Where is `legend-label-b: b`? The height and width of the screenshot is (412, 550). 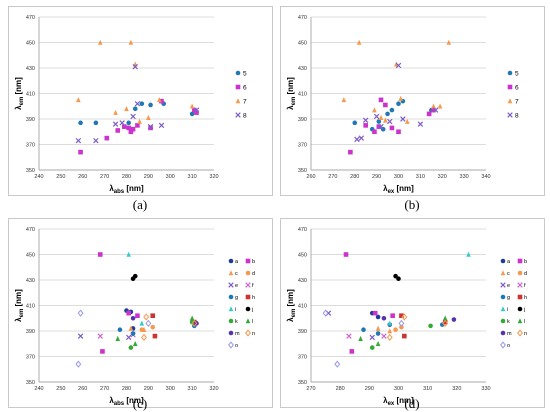 legend-label-b: b is located at coordinates (253, 262).